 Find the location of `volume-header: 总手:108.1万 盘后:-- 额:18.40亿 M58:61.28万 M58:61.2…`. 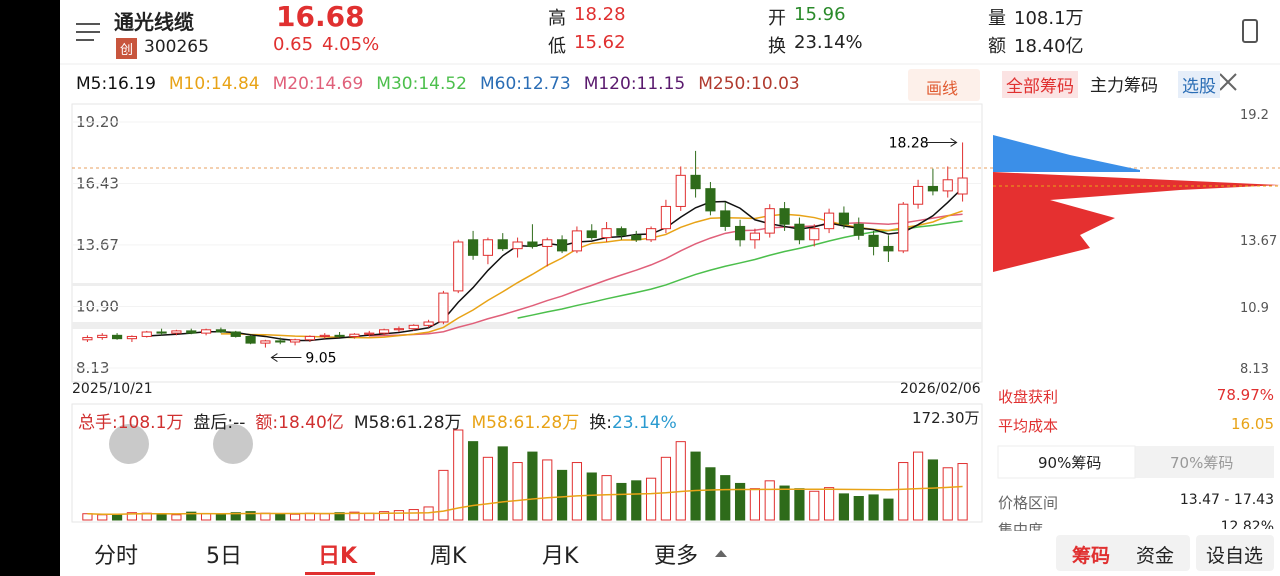

volume-header: 总手:108.1万 盘后:-- 额:18.40亿 M58:61.28万 M58:61.2… is located at coordinates (382, 420).